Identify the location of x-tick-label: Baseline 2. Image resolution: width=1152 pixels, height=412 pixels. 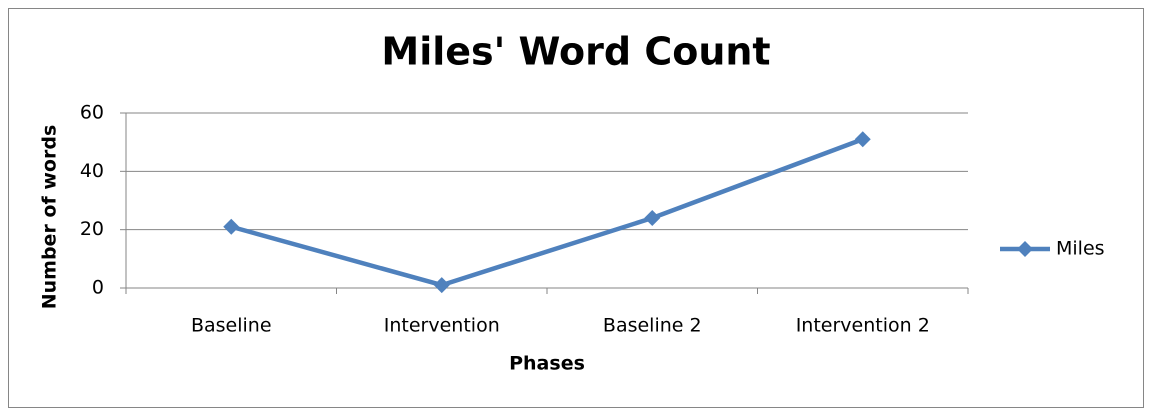
(652, 326).